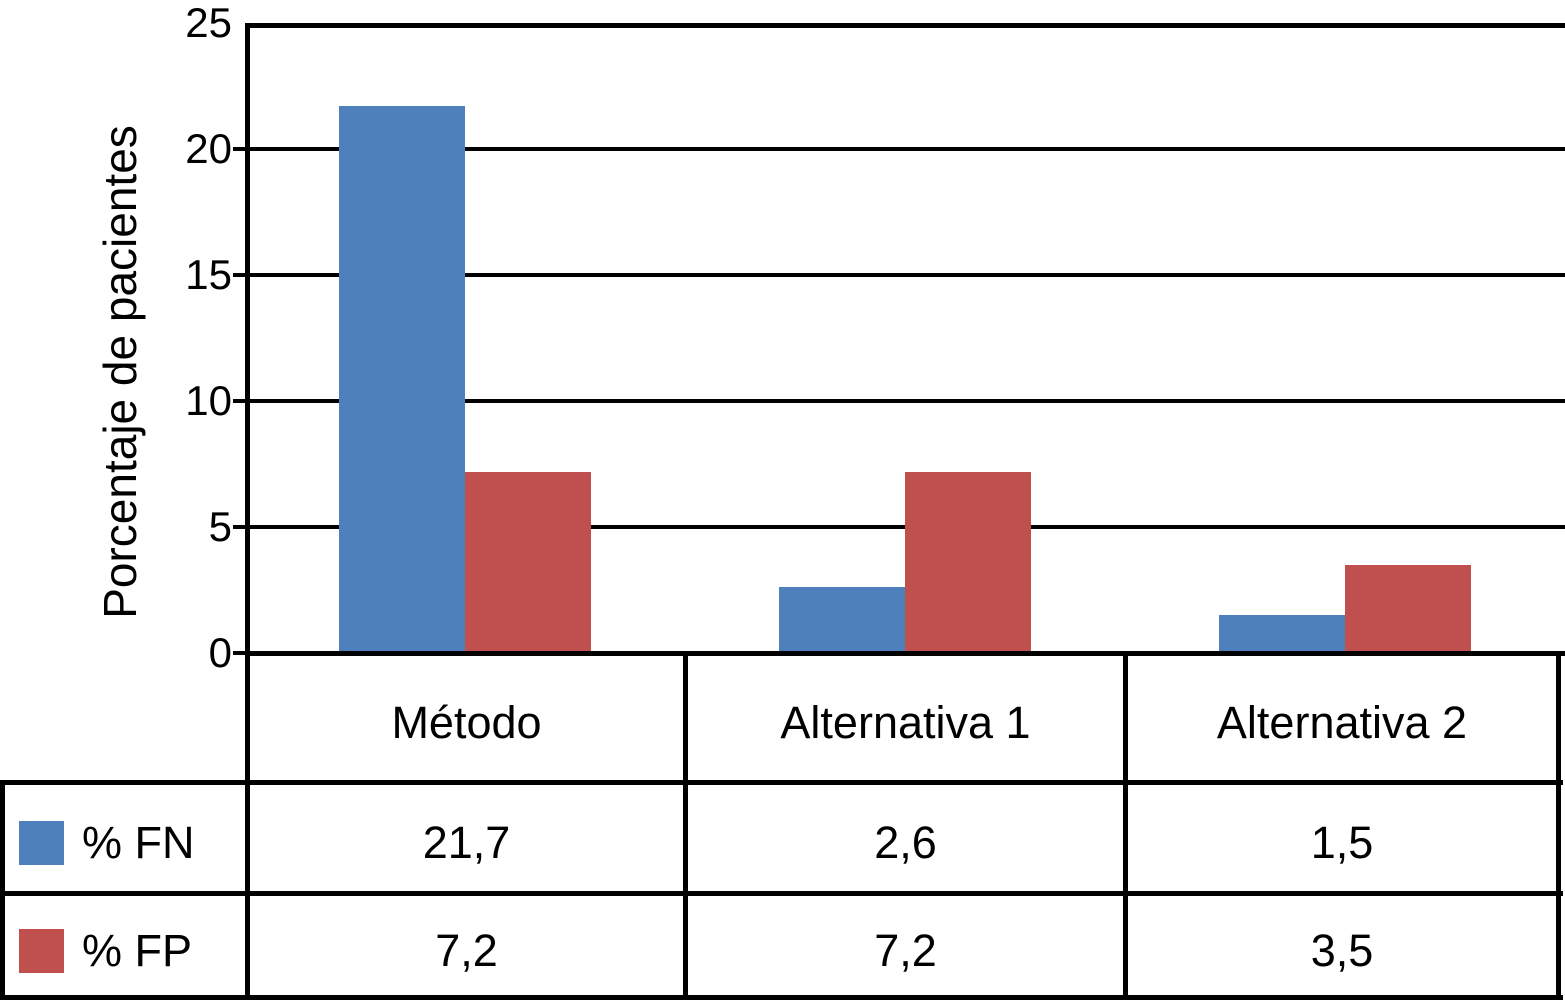 This screenshot has height=1005, width=1565. Describe the element at coordinates (1342, 950) in the screenshot. I see `value-fp-alternativa-2: 3,5` at that location.